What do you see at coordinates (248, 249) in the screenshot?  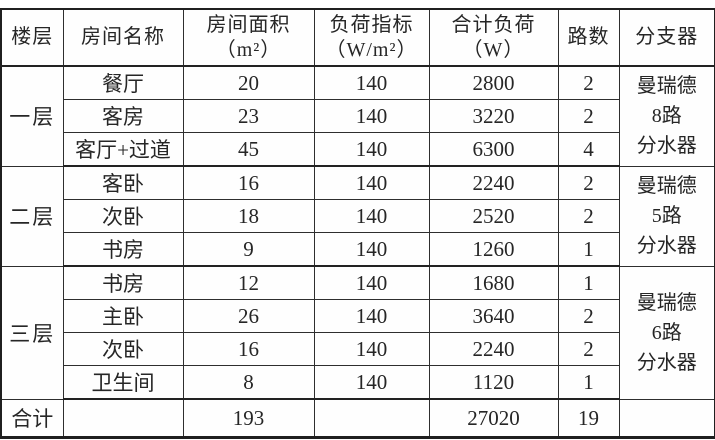 I see `area-cell: 9` at bounding box center [248, 249].